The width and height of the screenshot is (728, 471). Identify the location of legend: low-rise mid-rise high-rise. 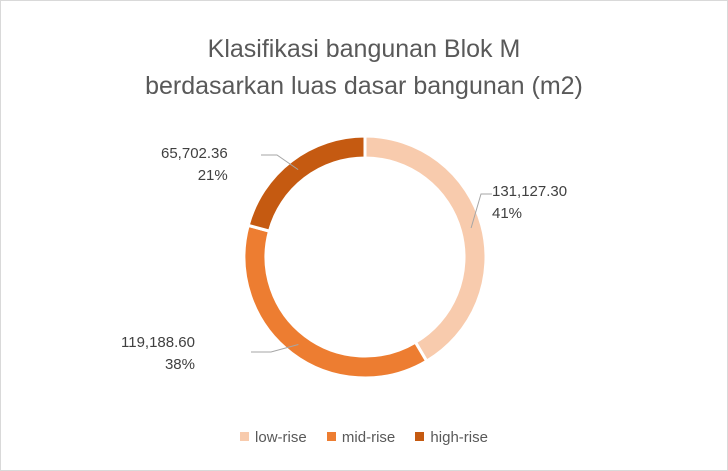
(364, 437).